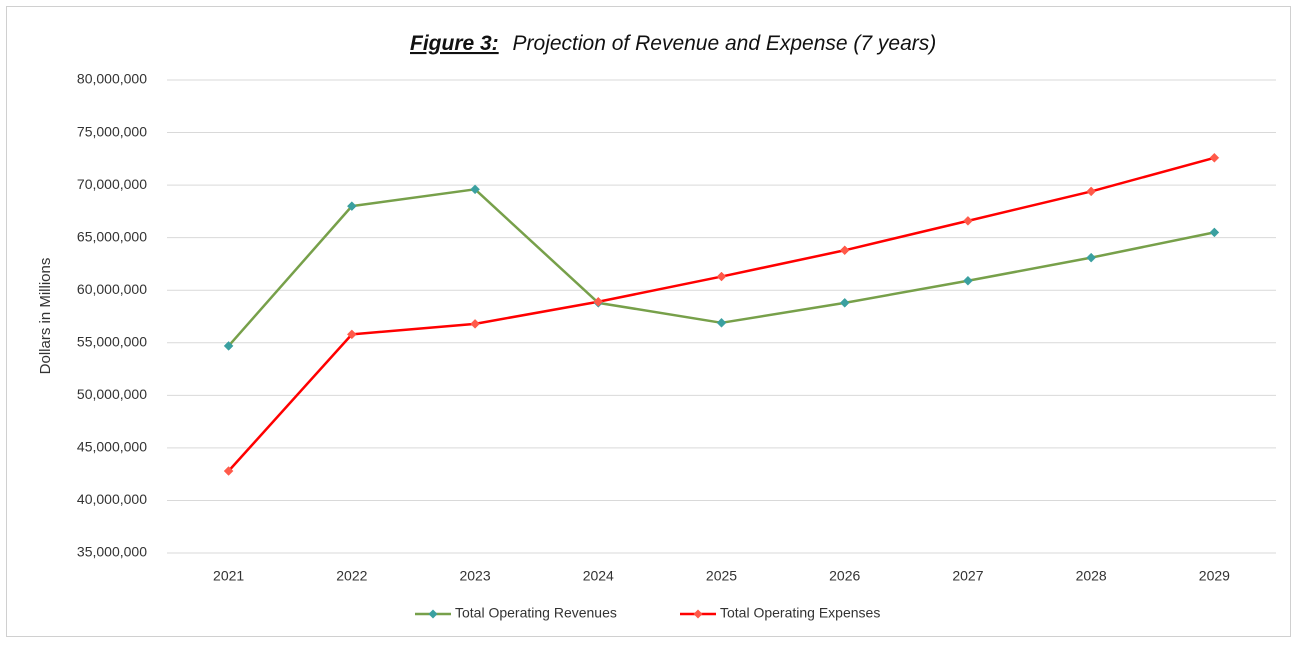 The height and width of the screenshot is (648, 1297). I want to click on y-tick-label: 35,000,000, so click(112, 552).